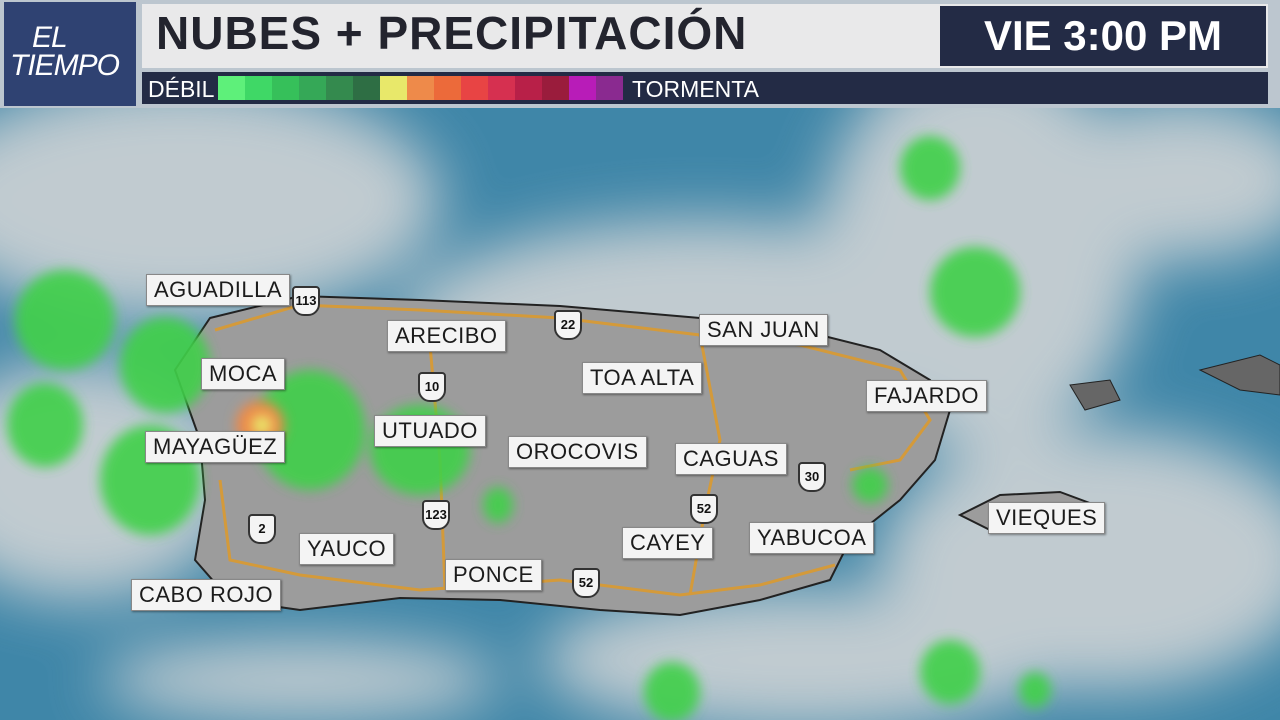 This screenshot has height=720, width=1280. Describe the element at coordinates (306, 301) in the screenshot. I see `route-shield: 113` at that location.